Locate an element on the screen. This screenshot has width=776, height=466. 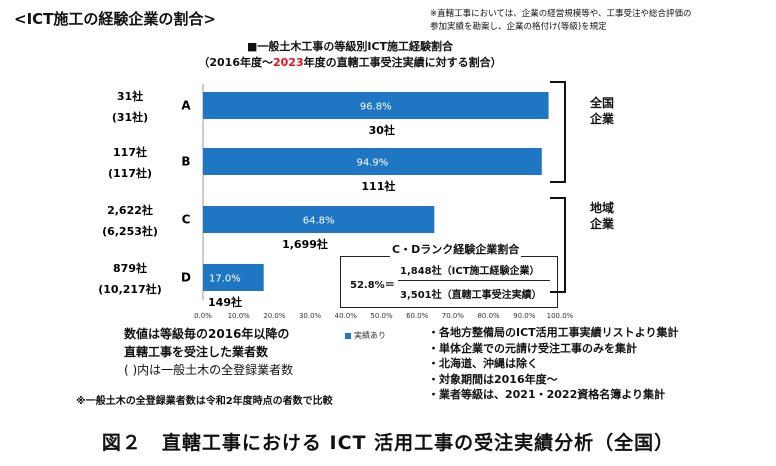
x-tick-label: 100.0% is located at coordinates (560, 316).